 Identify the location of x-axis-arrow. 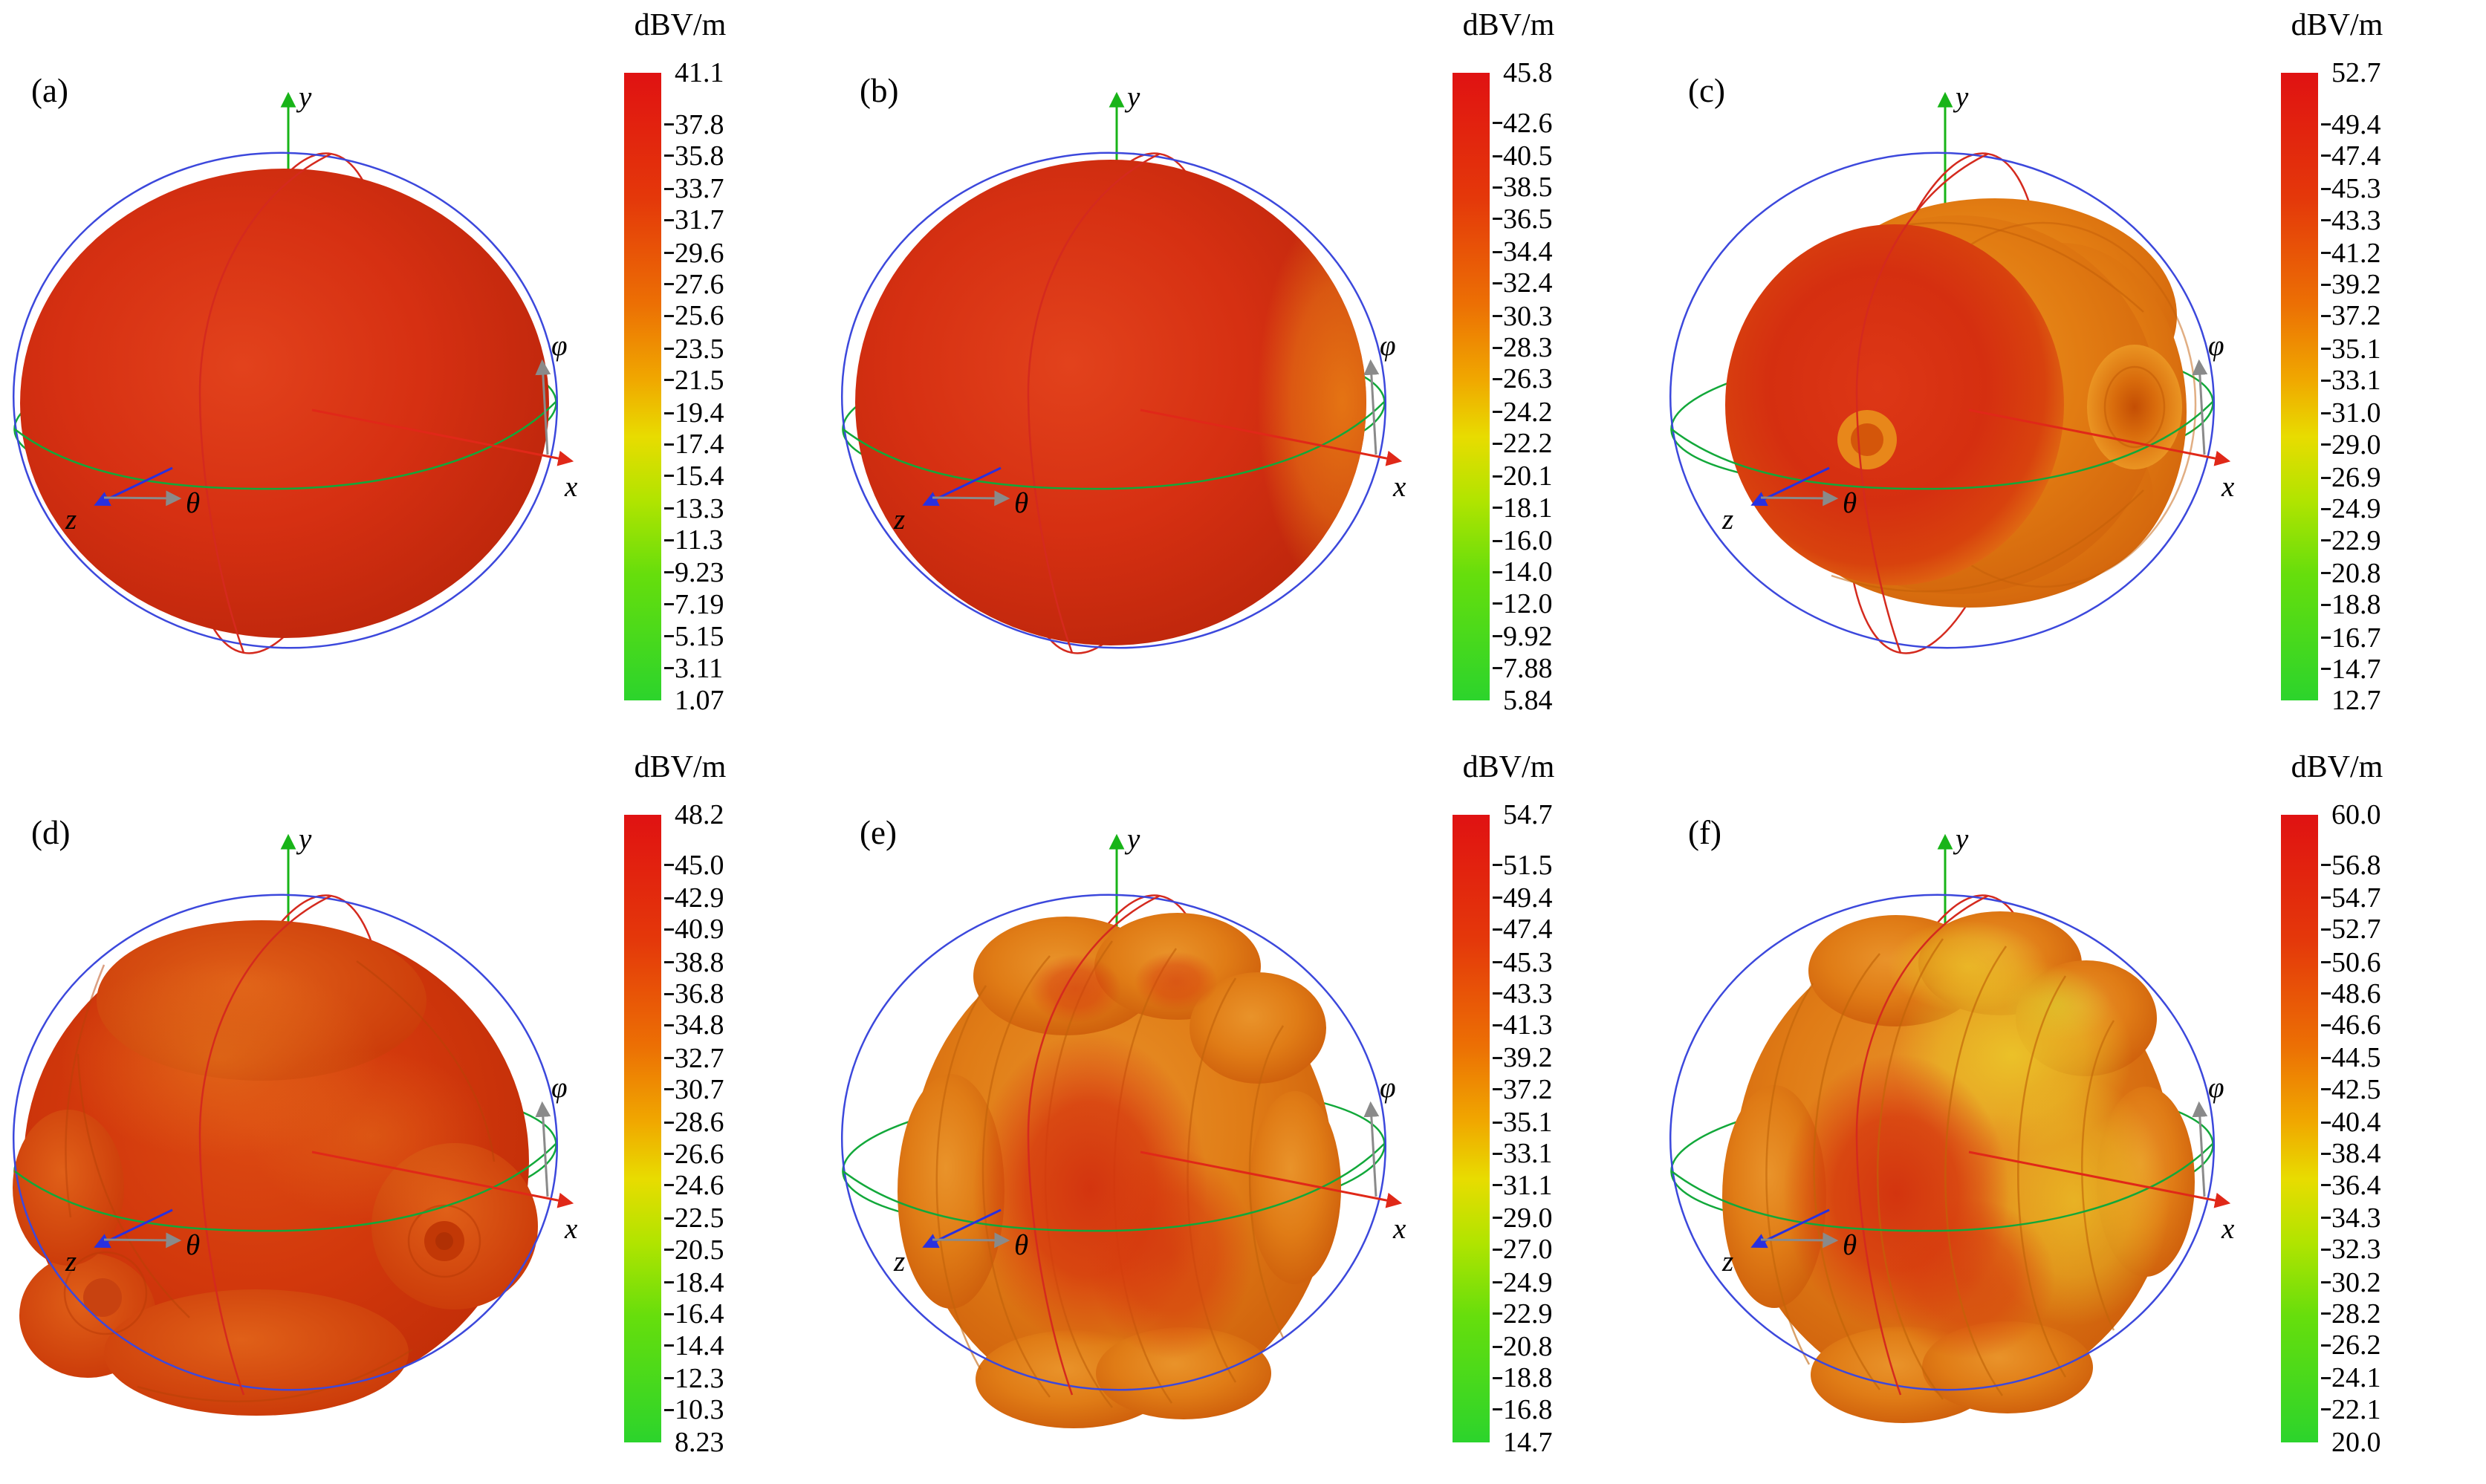
(1271, 438).